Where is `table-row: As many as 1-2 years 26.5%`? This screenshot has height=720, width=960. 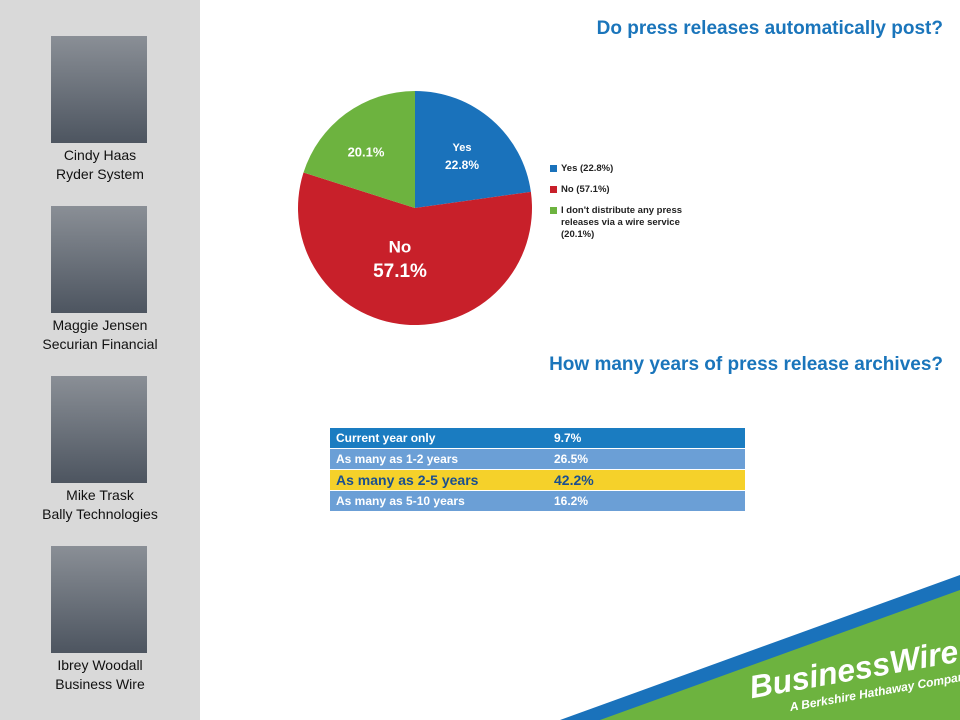 table-row: As many as 1-2 years 26.5% is located at coordinates (537, 459).